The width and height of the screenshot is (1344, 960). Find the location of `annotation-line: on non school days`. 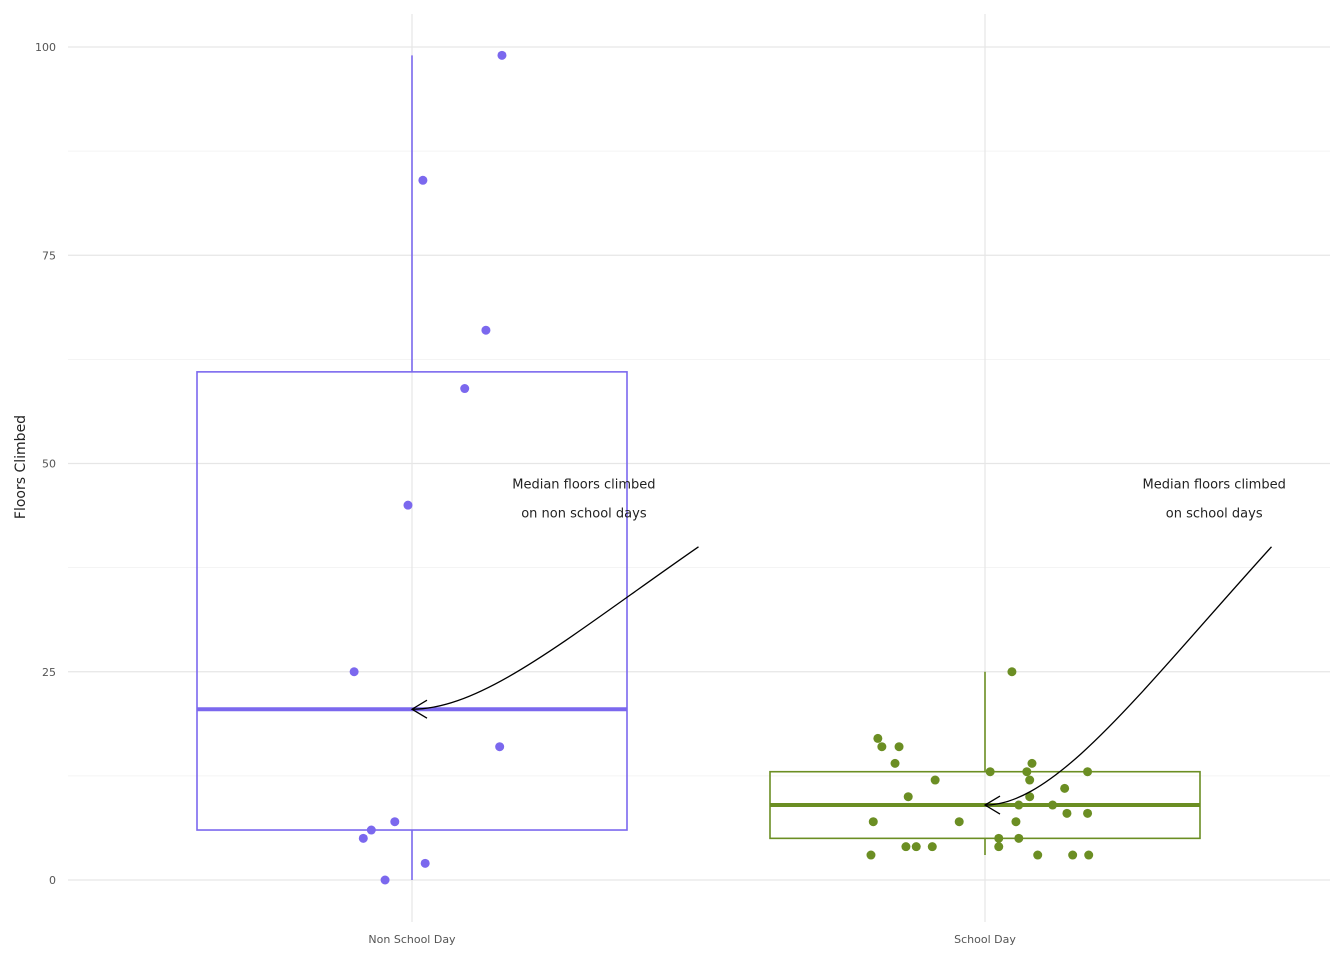

annotation-line: on non school days is located at coordinates (584, 514).